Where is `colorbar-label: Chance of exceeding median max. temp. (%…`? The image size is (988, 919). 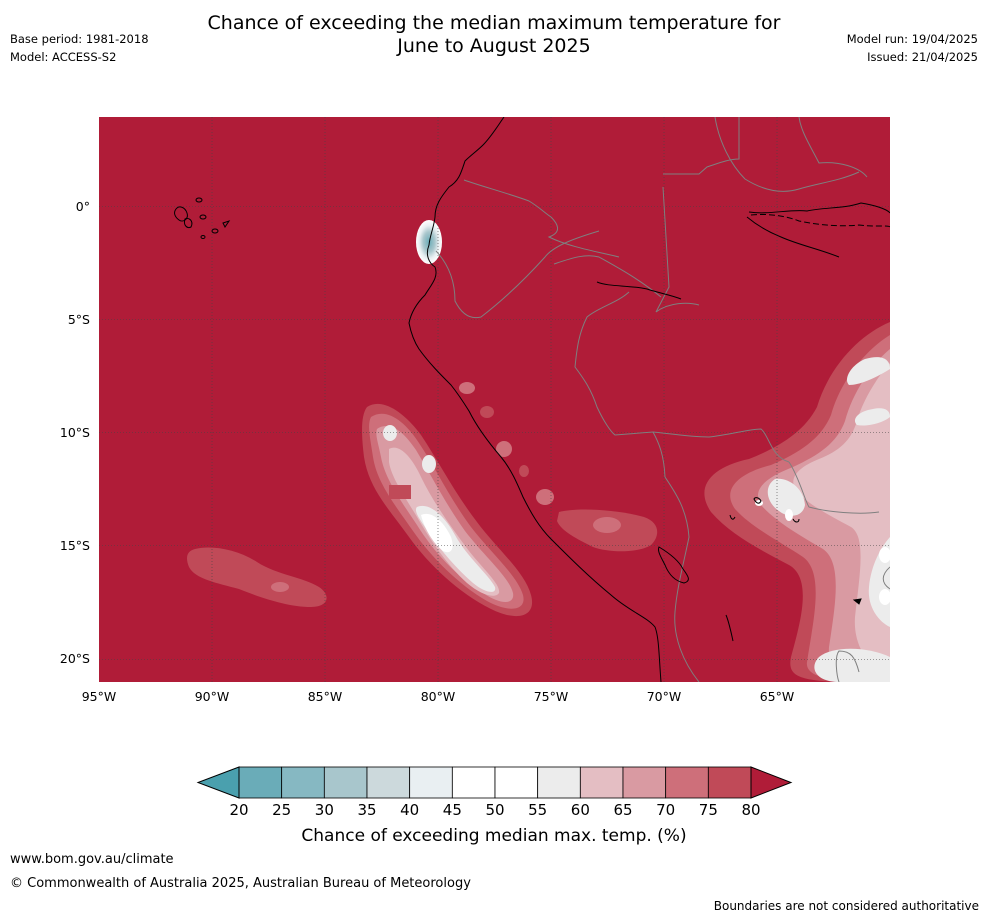
colorbar-label: Chance of exceeding median max. temp. (%… is located at coordinates (494, 836).